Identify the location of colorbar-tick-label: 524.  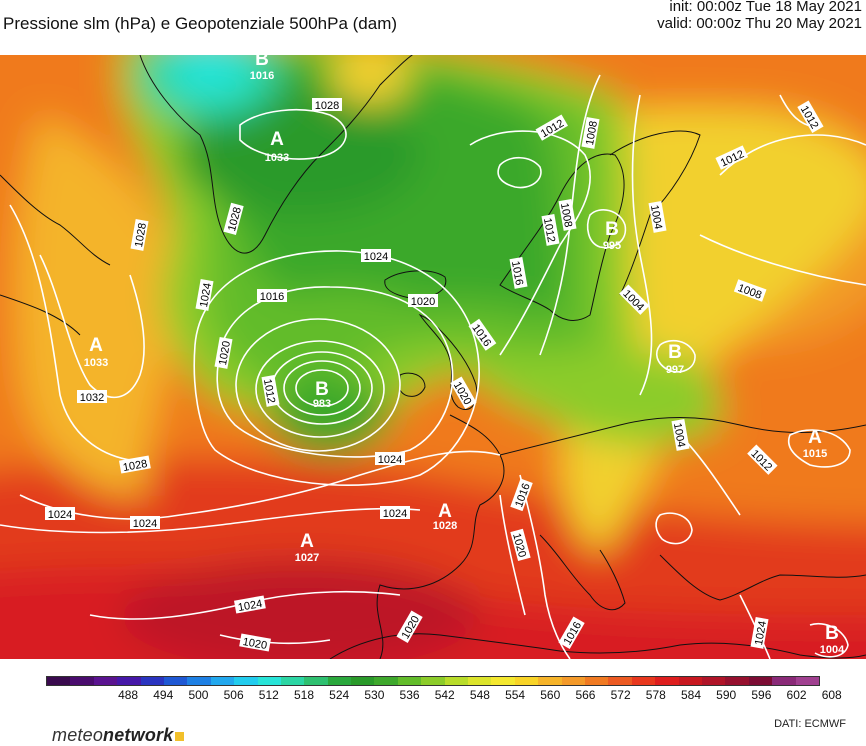
(339, 695).